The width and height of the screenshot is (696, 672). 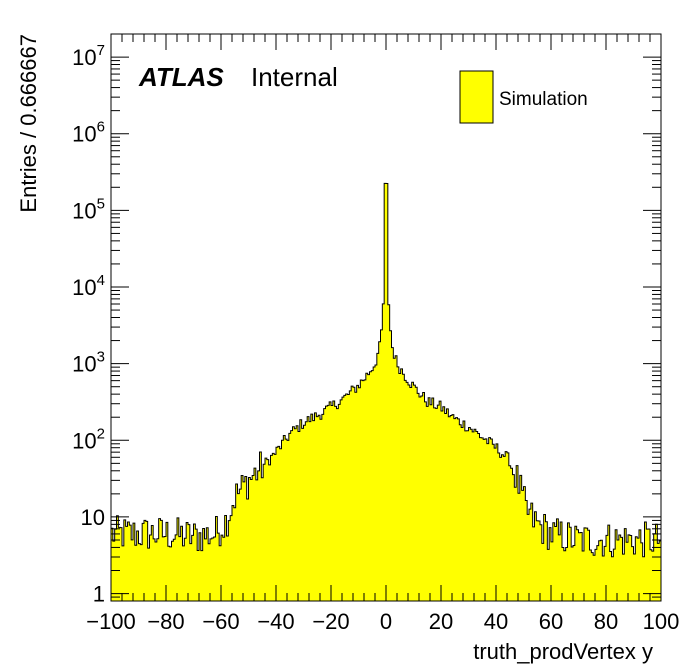 I want to click on x-tick-label: −40, so click(x=275, y=621).